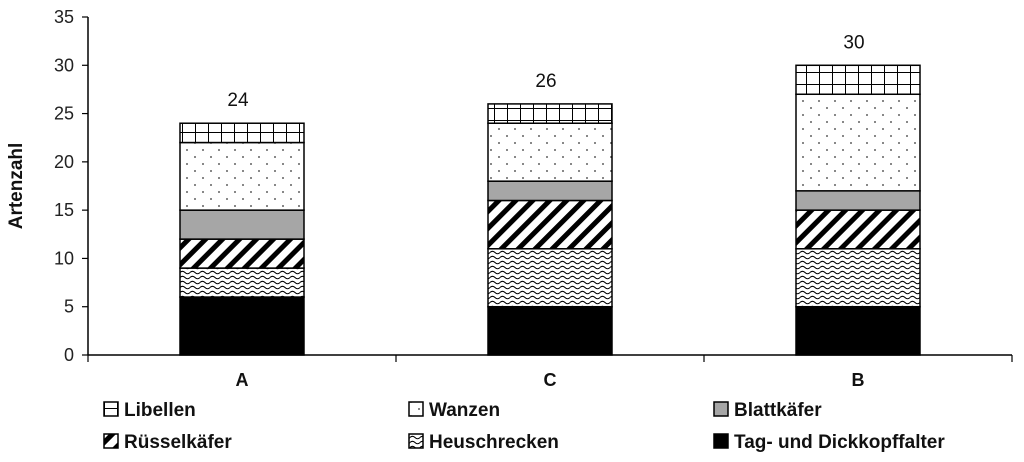 This screenshot has height=462, width=1024. What do you see at coordinates (64, 17) in the screenshot?
I see `y-tick-label: 35` at bounding box center [64, 17].